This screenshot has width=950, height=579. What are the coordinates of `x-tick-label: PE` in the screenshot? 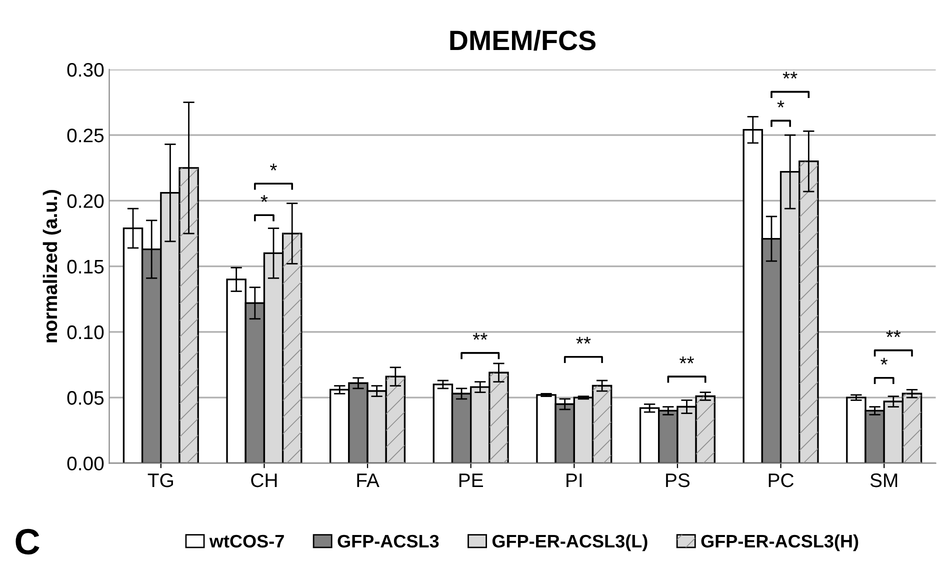 It's located at (471, 481).